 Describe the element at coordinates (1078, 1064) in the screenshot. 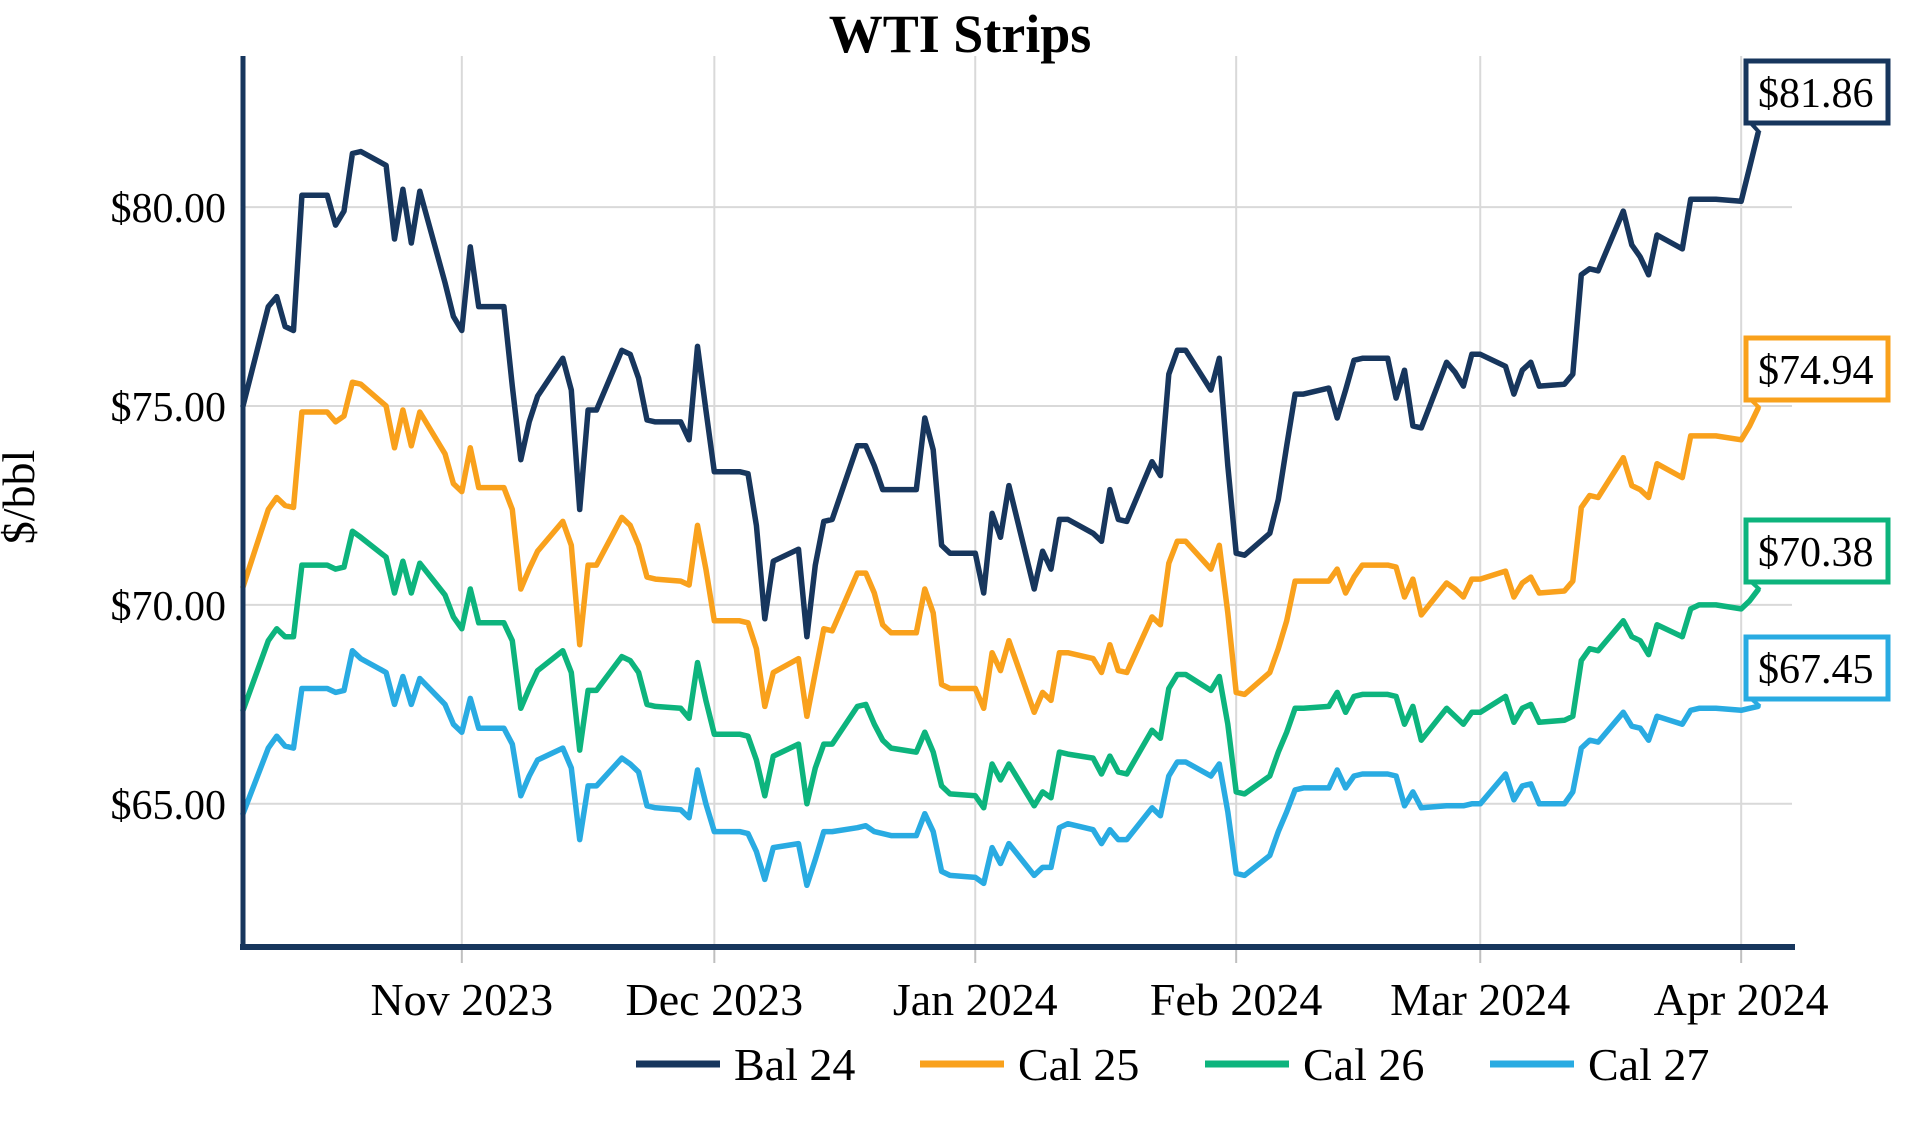

I see `legend-label-cal-25: Cal 25` at that location.